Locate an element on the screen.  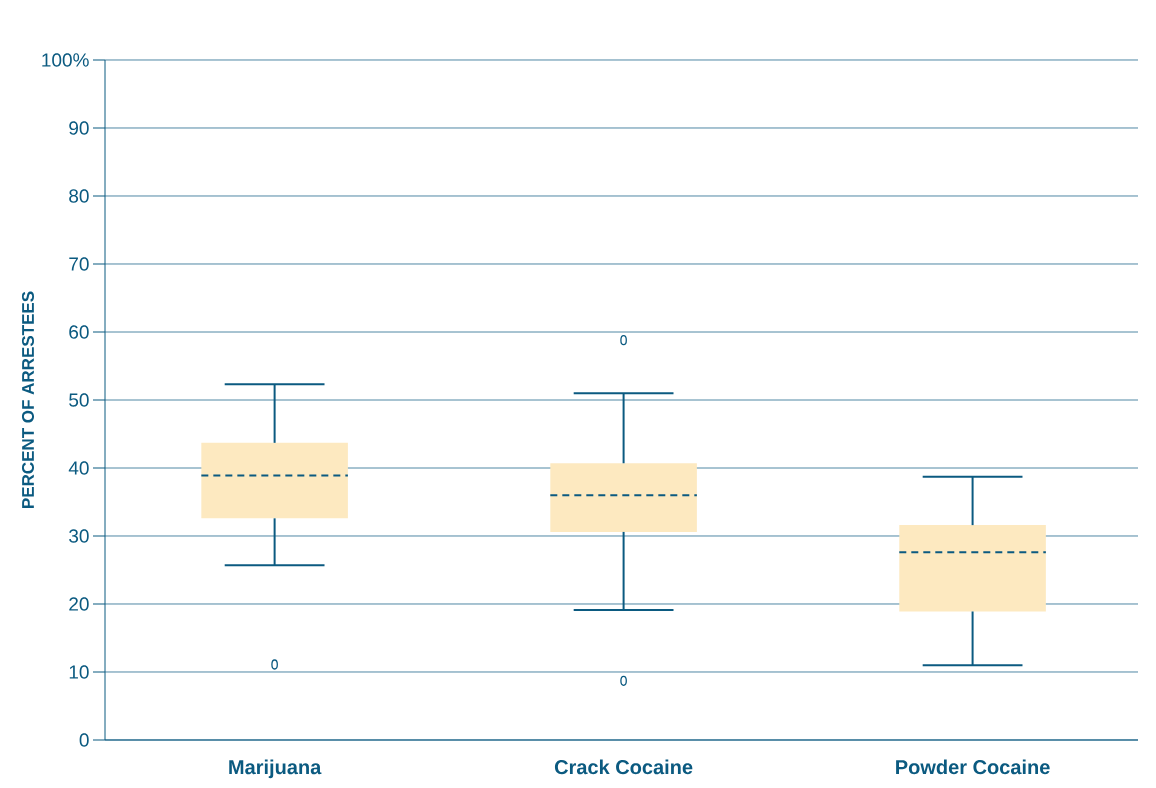
y-tick-label: 60 is located at coordinates (79, 332).